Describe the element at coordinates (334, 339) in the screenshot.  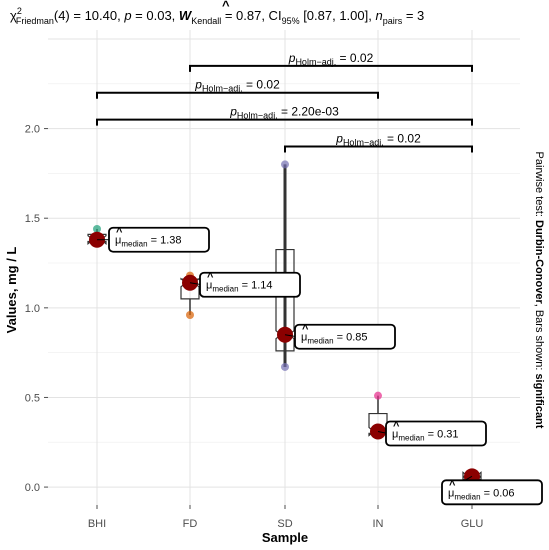
I see `median-label-text: μmedian = 0.85` at that location.